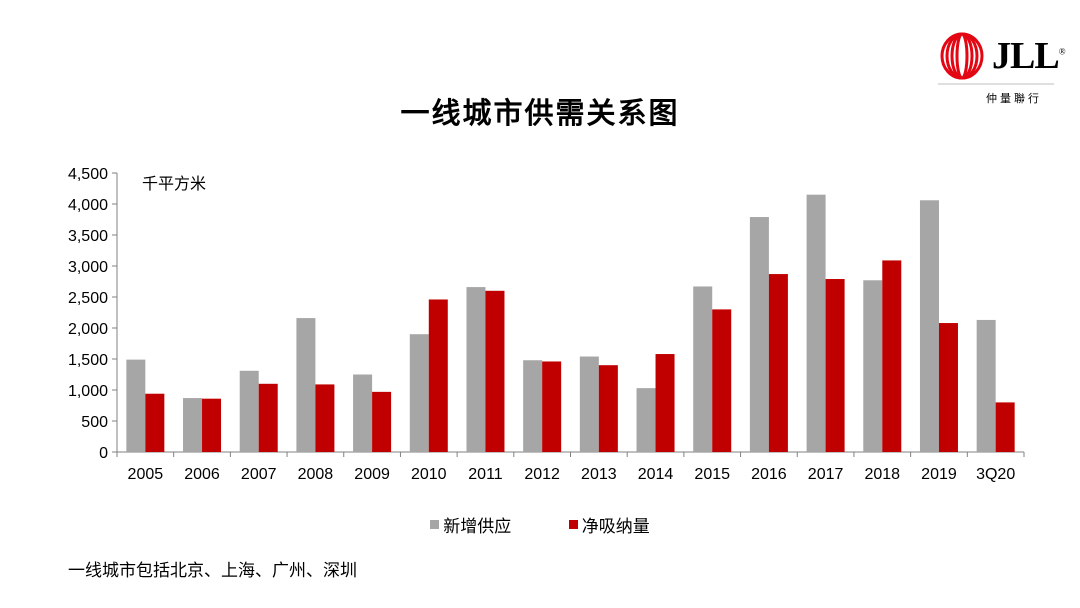 This screenshot has width=1080, height=608. What do you see at coordinates (712, 474) in the screenshot?
I see `x-tick-label: 2015` at bounding box center [712, 474].